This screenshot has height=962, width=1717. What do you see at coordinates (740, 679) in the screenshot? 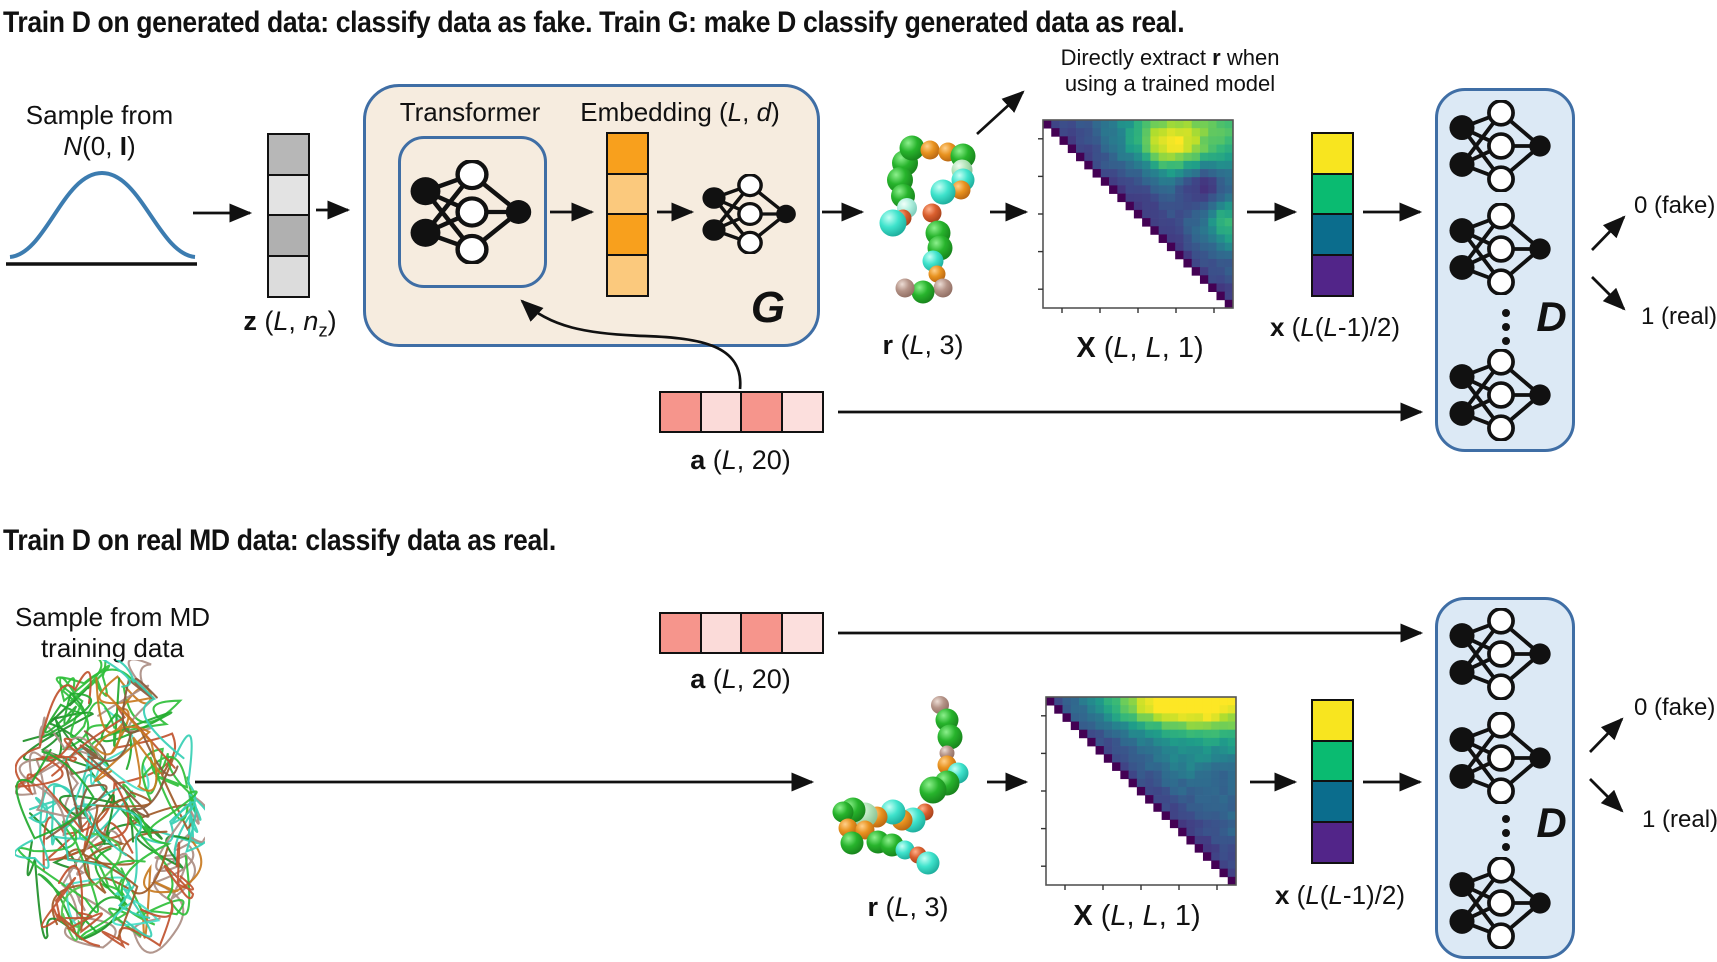
I see `a-vector-label-bottom: a (L, 20)` at bounding box center [740, 679].